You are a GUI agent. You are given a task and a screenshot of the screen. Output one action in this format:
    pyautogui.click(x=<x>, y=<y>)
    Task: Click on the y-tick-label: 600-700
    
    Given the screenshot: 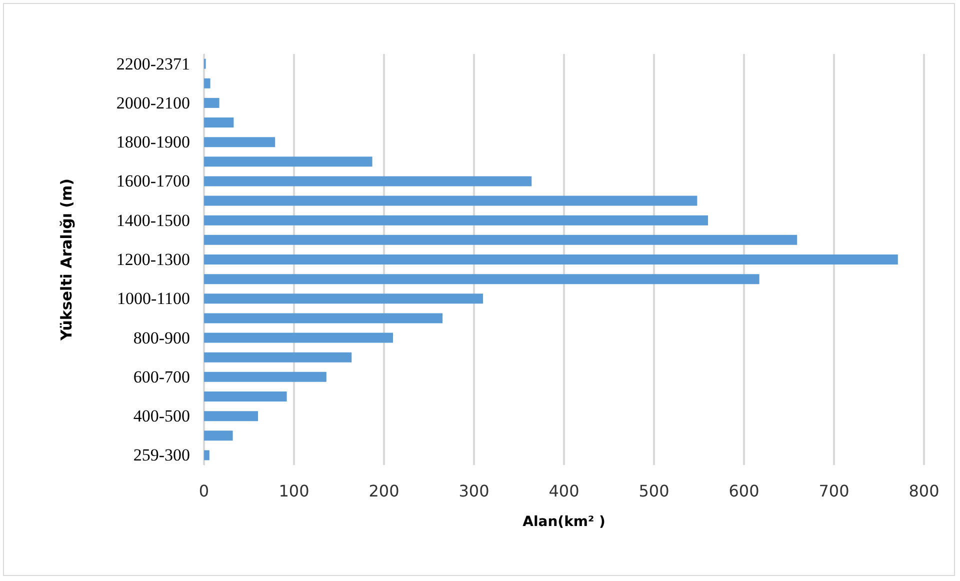 What is the action you would take?
    pyautogui.click(x=161, y=376)
    